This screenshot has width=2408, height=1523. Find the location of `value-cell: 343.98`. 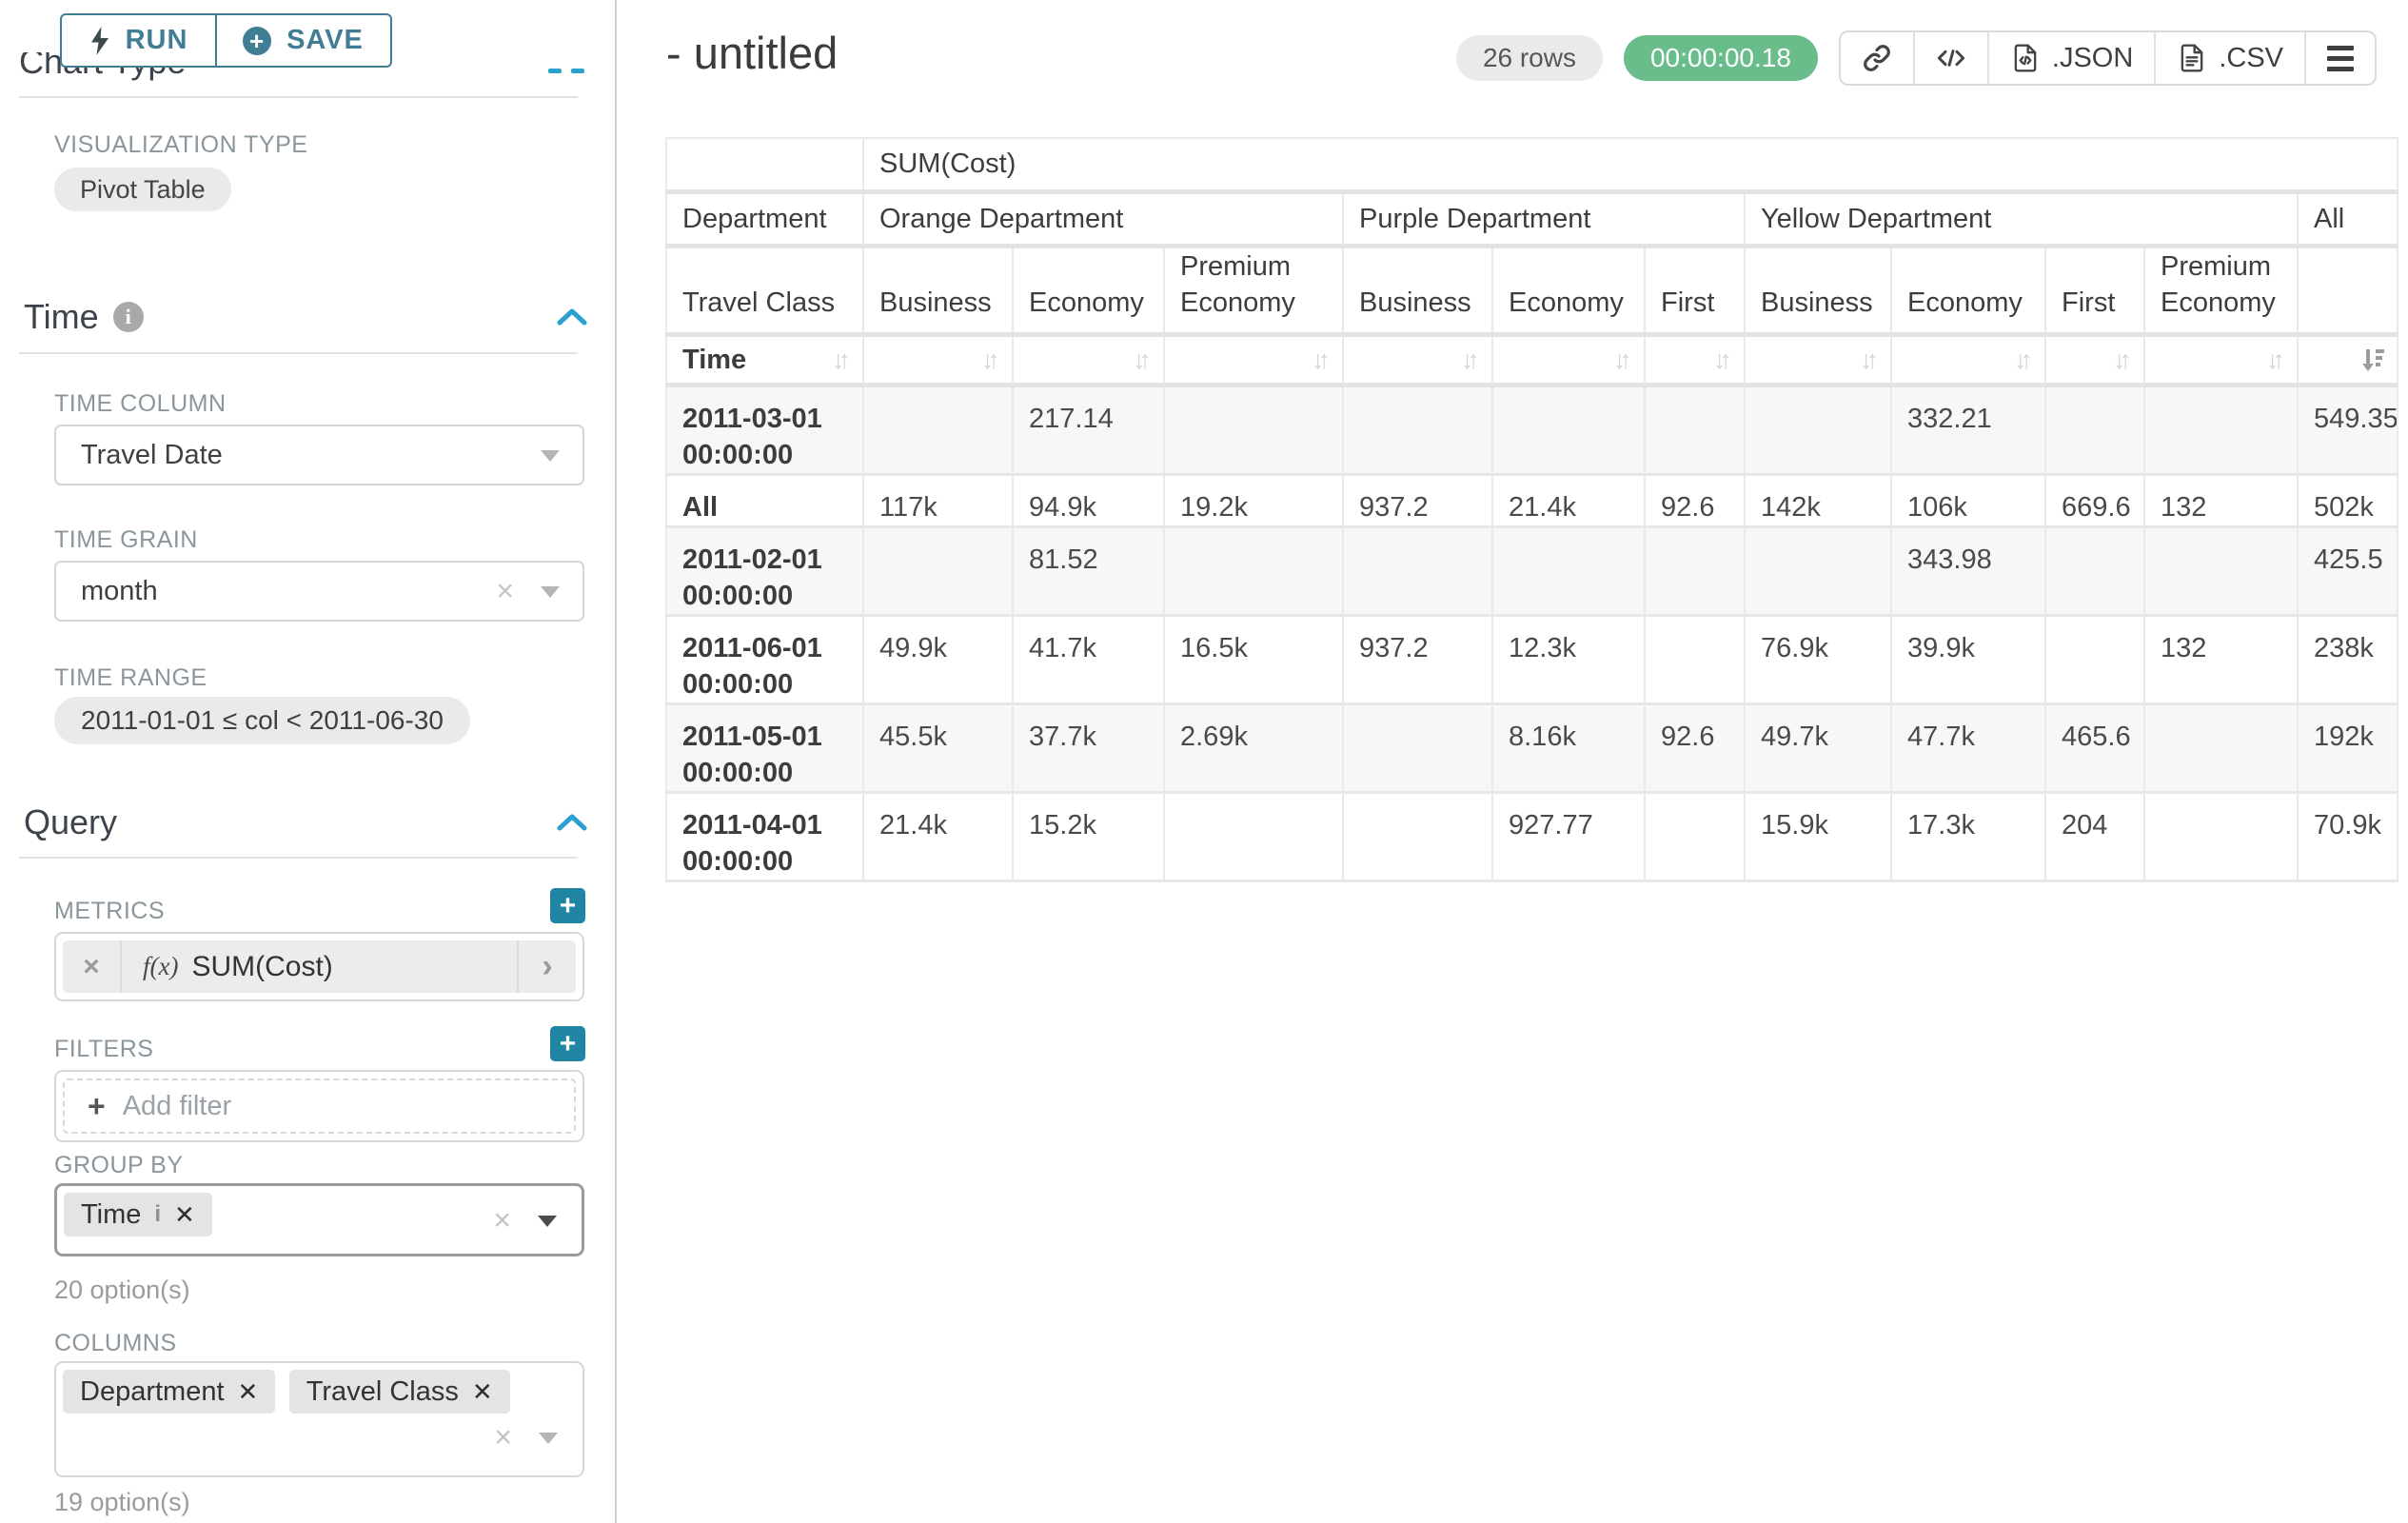

value-cell: 343.98 is located at coordinates (1968, 571).